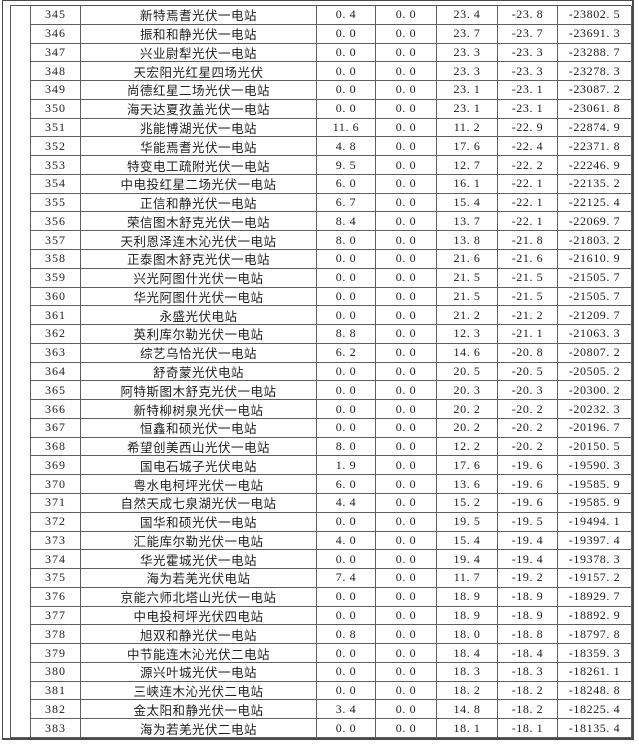  Describe the element at coordinates (467, 560) in the screenshot. I see `value-cell: 19. 4` at that location.